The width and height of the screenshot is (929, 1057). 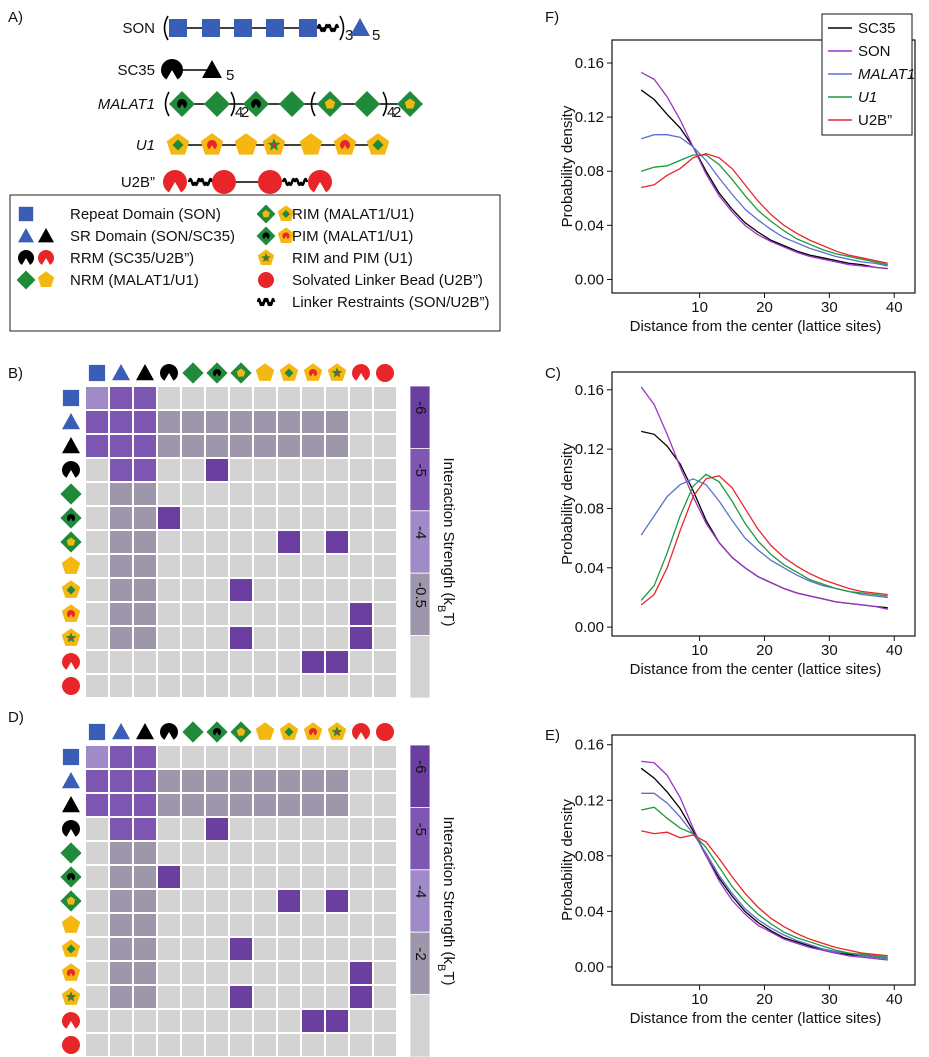 I want to click on repeat-count: 2, so click(x=245, y=112).